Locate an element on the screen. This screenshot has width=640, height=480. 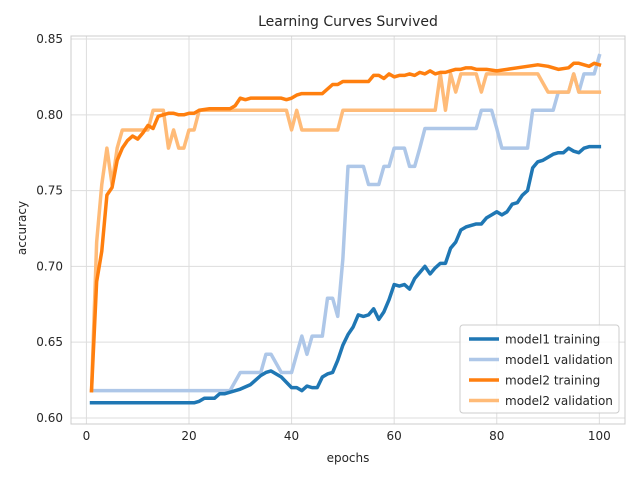
legend-label: model2 validation is located at coordinates (559, 401).